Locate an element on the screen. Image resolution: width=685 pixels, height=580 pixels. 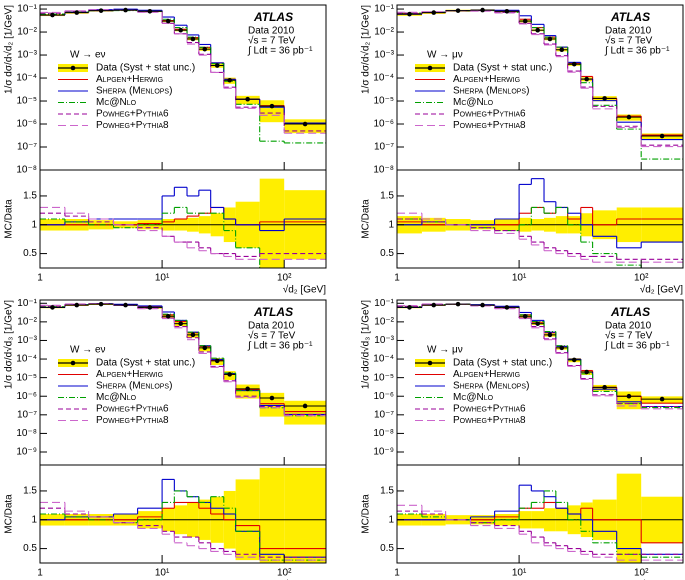
legend-label: Data (Syst + stat unc.) is located at coordinates (502, 363).